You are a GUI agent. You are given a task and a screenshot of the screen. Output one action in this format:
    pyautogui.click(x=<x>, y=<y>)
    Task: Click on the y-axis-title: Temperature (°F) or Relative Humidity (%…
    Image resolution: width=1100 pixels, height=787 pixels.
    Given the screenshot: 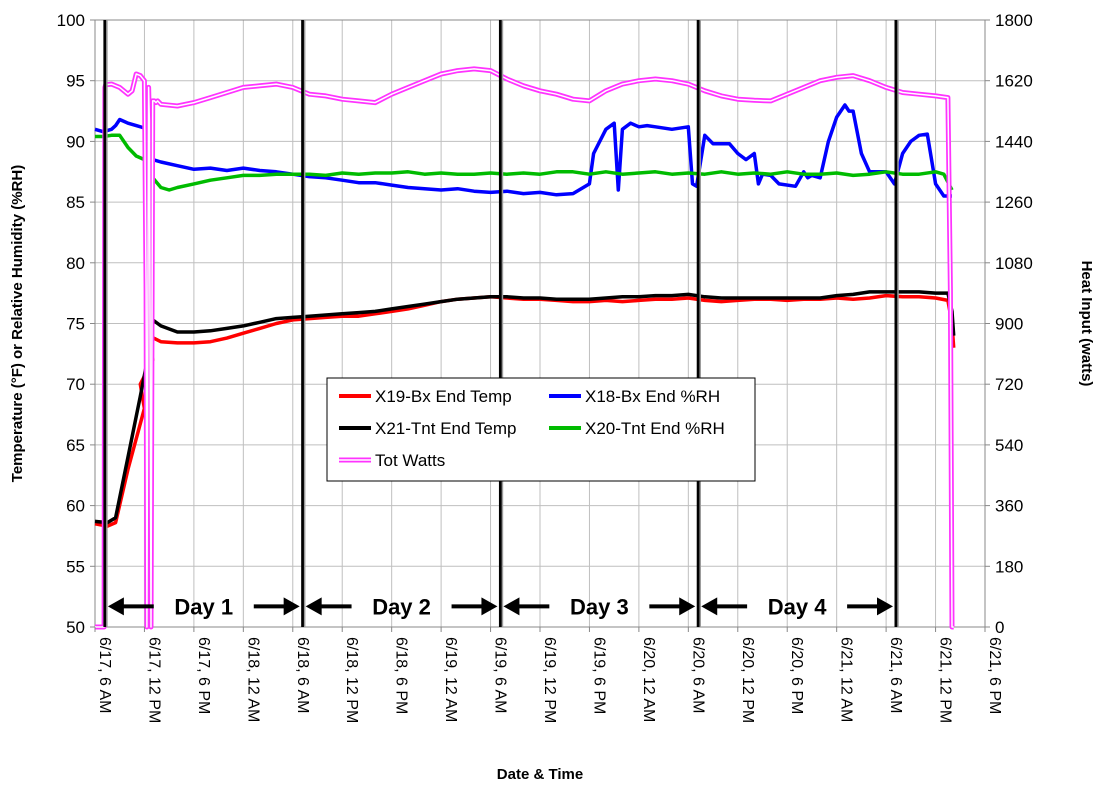 What is the action you would take?
    pyautogui.click(x=17, y=323)
    